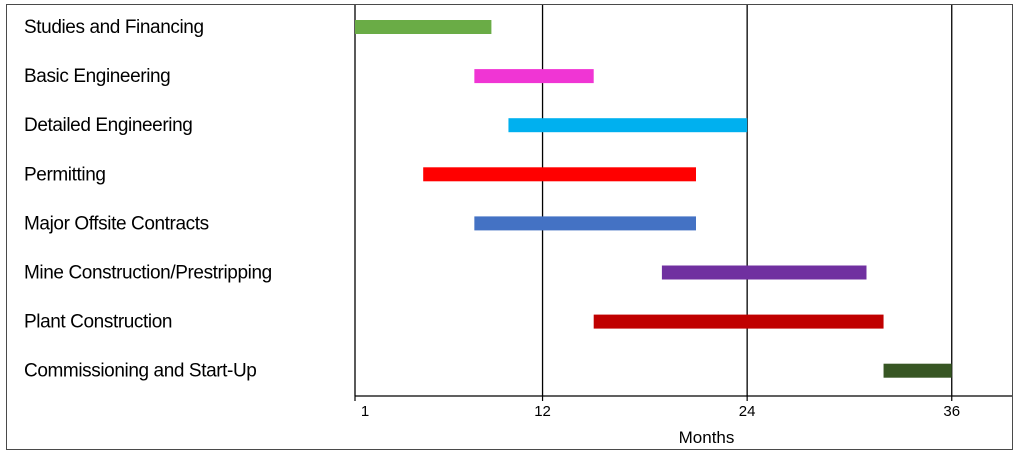 The image size is (1015, 455). I want to click on task-label: Permitting, so click(65, 174).